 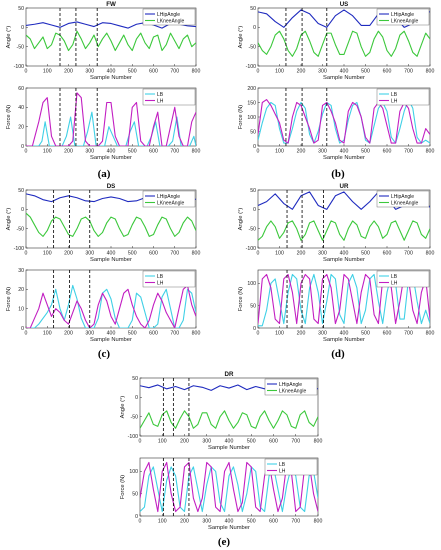 I want to click on y-axis-label: Force (N), so click(x=9, y=117).